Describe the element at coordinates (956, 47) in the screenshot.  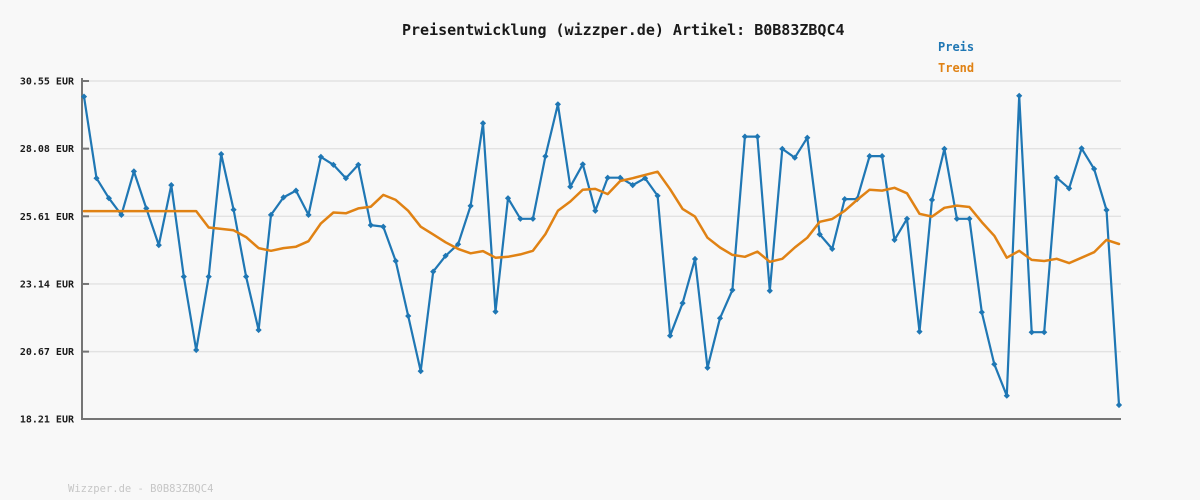
I see `legend-item-preis: Preis` at that location.